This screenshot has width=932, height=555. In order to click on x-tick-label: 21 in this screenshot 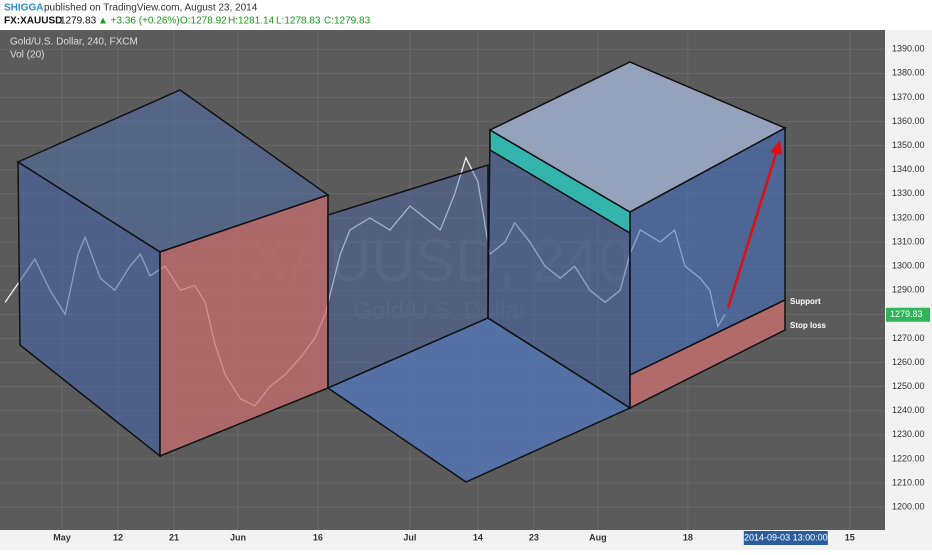, I will do `click(174, 537)`.